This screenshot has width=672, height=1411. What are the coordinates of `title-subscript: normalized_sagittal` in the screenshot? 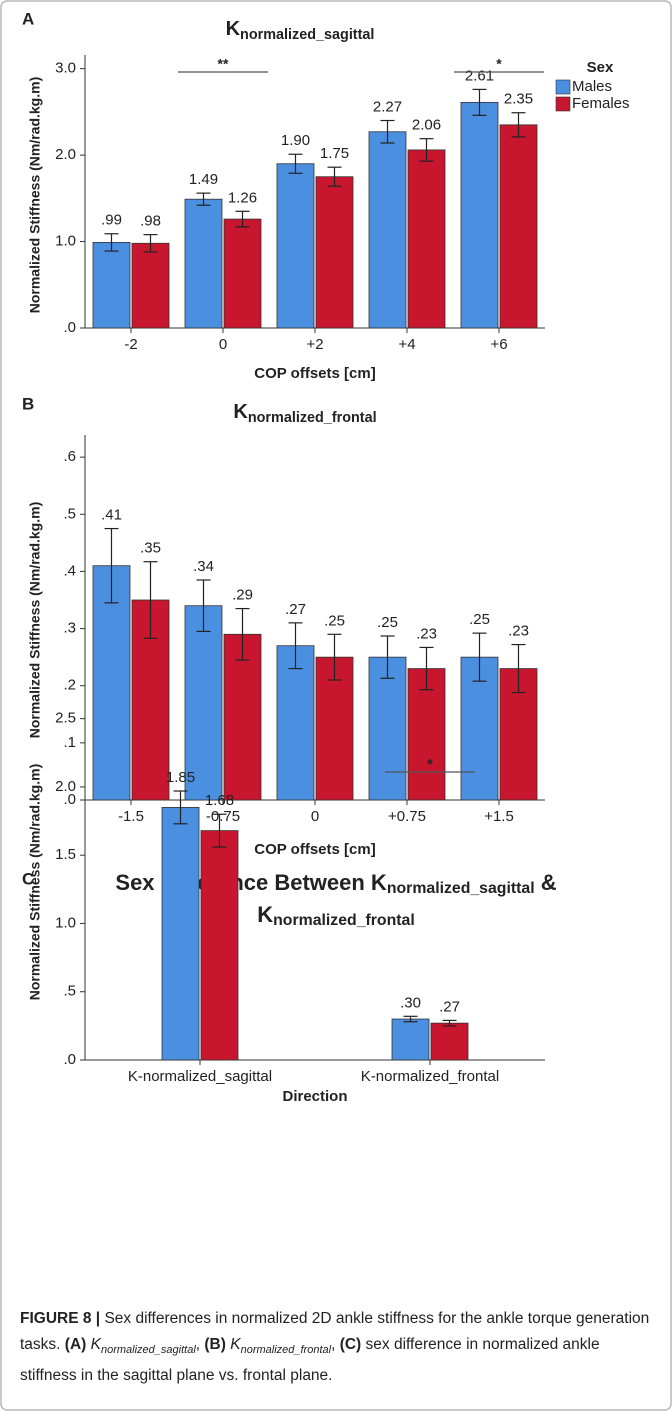 It's located at (461, 888).